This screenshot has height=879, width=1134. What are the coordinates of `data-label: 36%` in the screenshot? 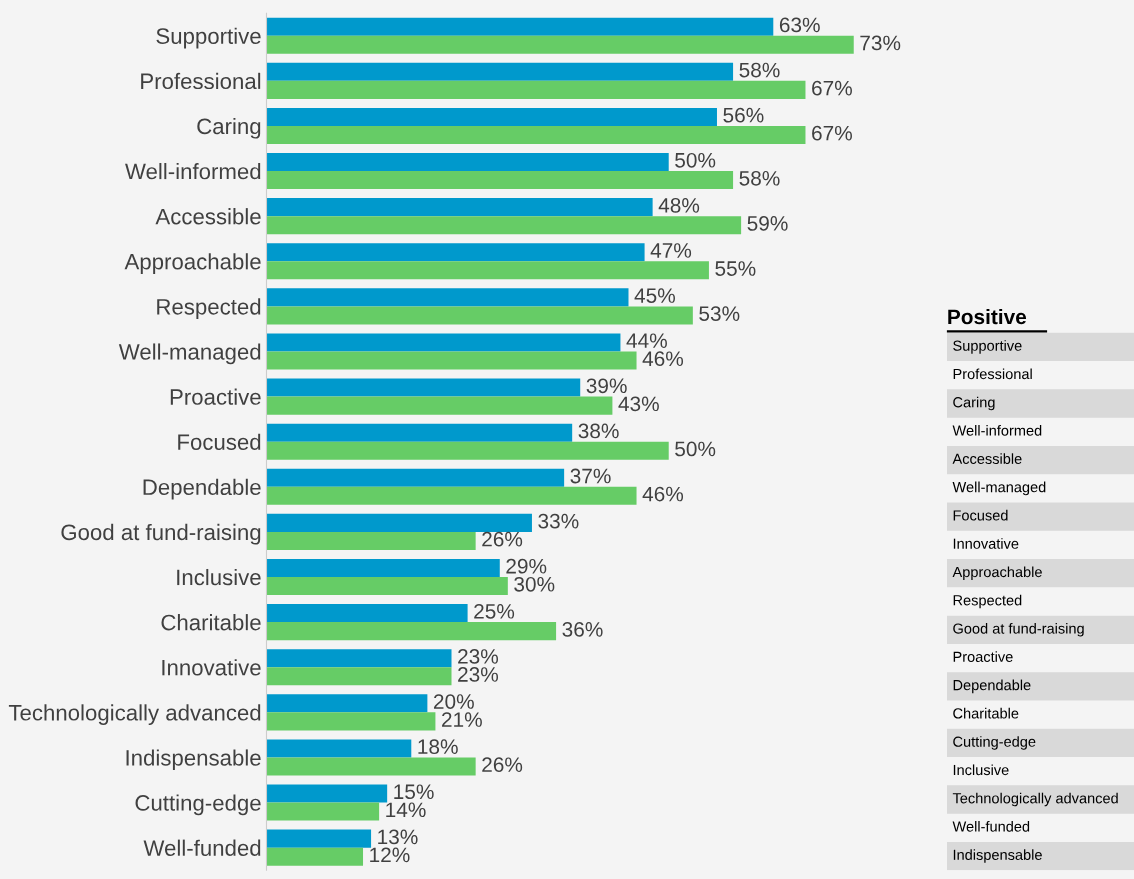 It's located at (582, 629).